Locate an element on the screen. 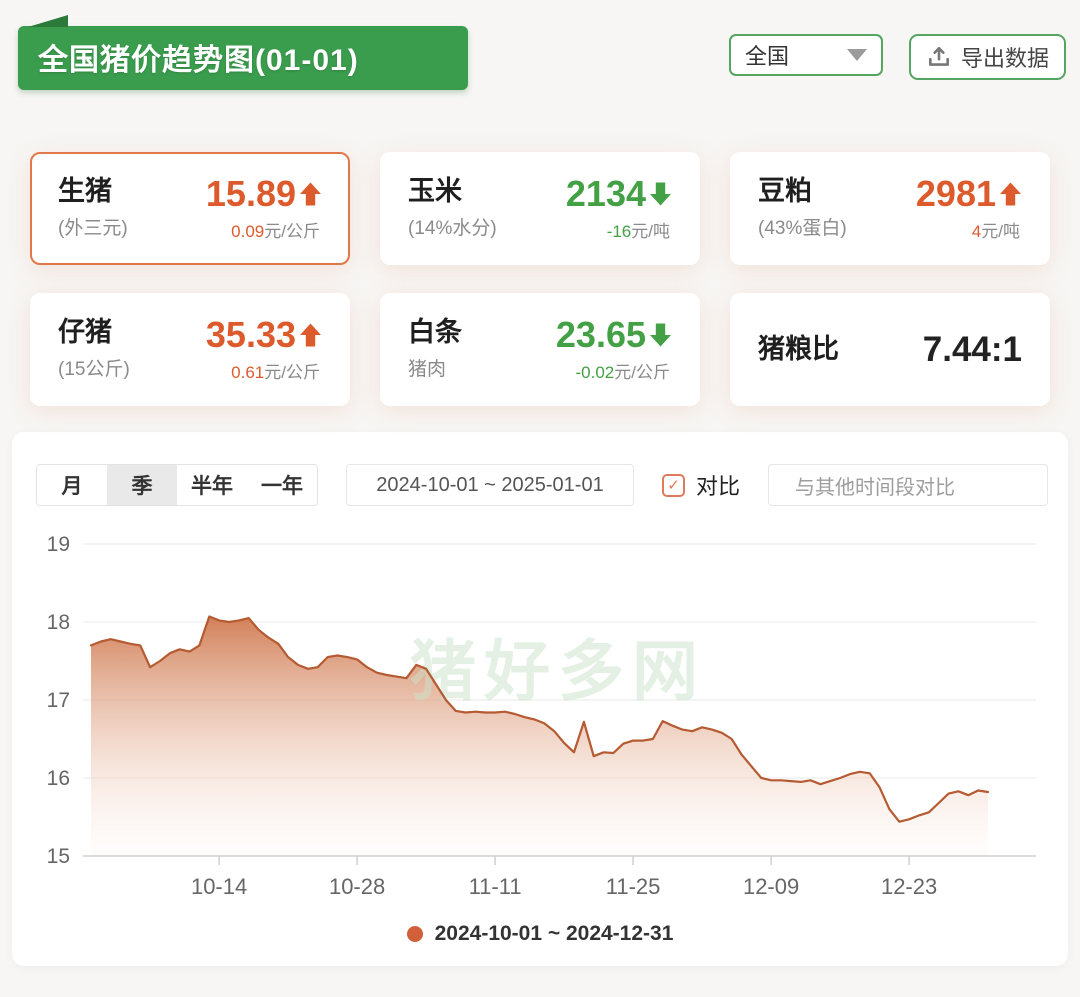 The width and height of the screenshot is (1080, 997). chart-legend: 2024-10-01 ~ 2024-12-31 is located at coordinates (540, 936).